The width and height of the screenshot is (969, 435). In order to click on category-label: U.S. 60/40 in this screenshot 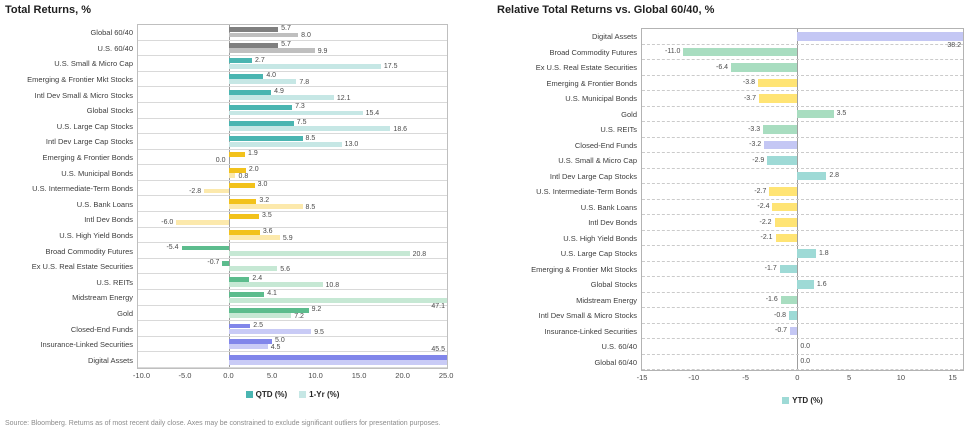, I will do `click(619, 347)`.